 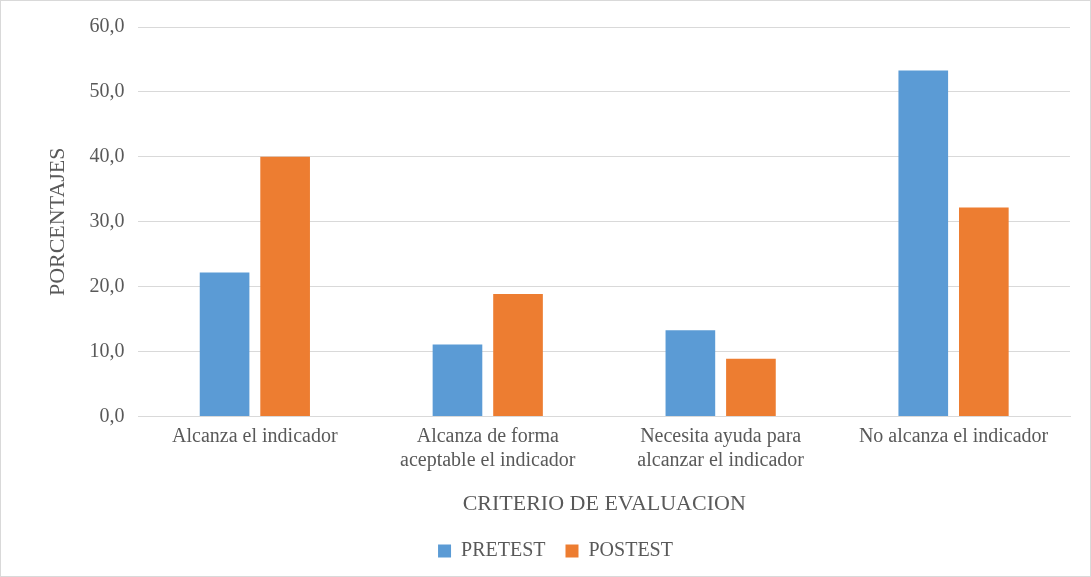 I want to click on legend-label: POSTEST, so click(x=630, y=549).